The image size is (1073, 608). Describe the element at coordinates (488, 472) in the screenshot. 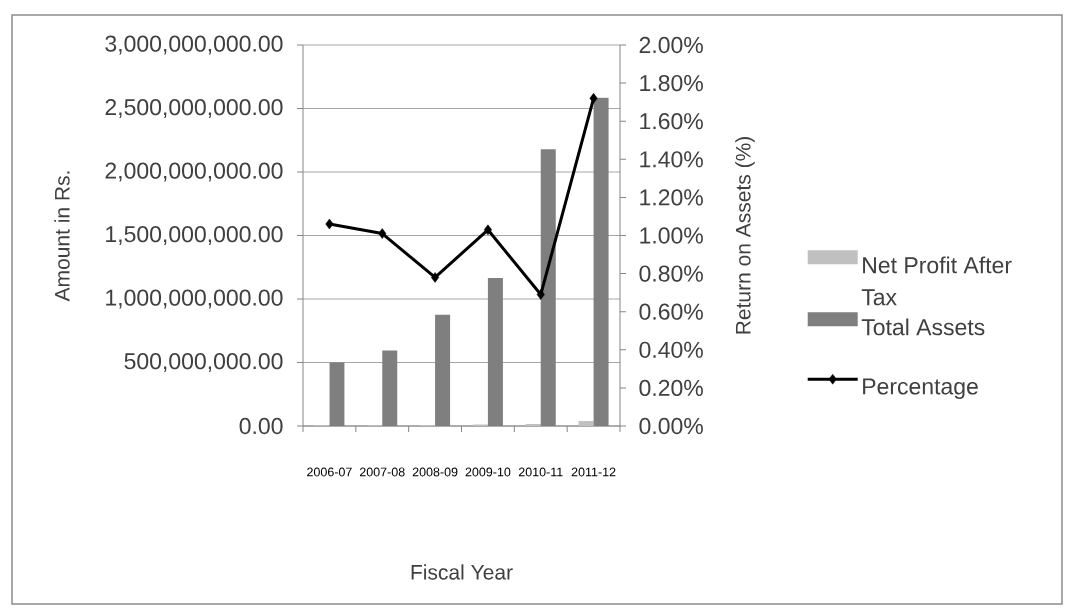

I see `x-tick-label: 2009-10` at that location.